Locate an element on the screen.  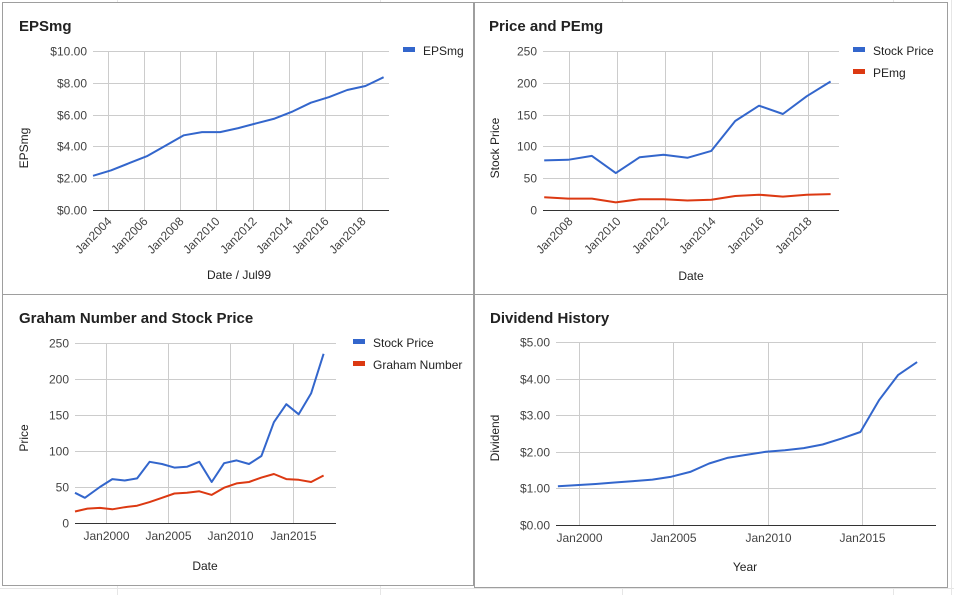
y-tick-label: $8.00 is located at coordinates (72, 84).